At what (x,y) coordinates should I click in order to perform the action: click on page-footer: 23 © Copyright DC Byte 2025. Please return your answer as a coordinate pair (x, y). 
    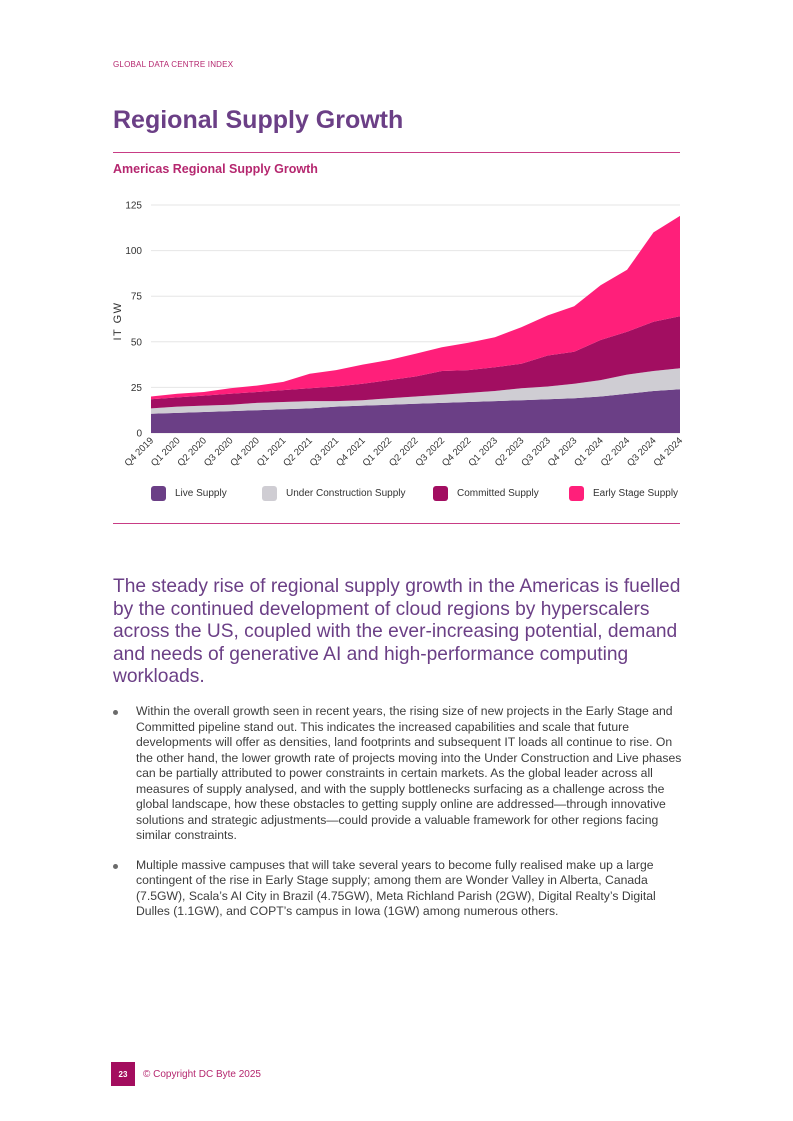
    Looking at the image, I should click on (186, 1074).